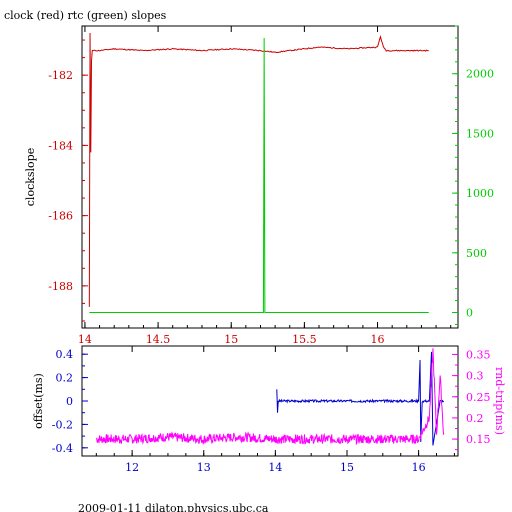 The height and width of the screenshot is (512, 512). What do you see at coordinates (65, 378) in the screenshot?
I see `y-tick-label: 0.2` at bounding box center [65, 378].